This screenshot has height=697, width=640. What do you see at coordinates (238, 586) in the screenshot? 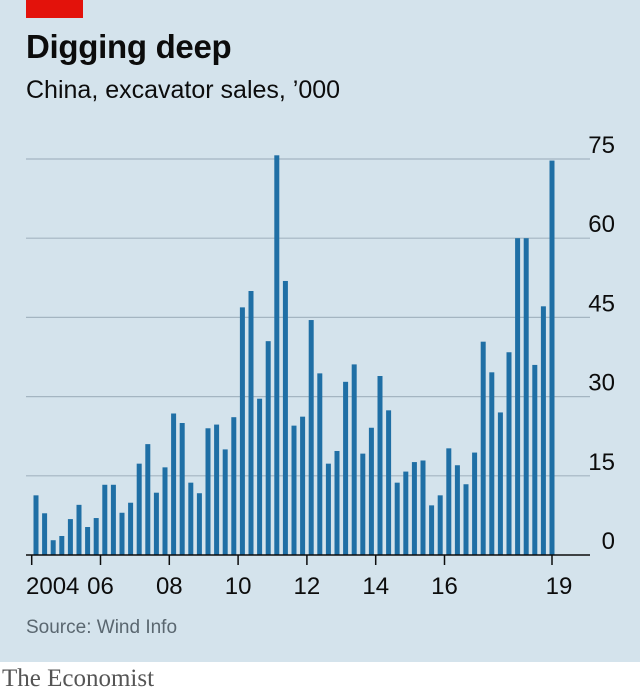
I see `x-tick-label-10: 10` at bounding box center [238, 586].